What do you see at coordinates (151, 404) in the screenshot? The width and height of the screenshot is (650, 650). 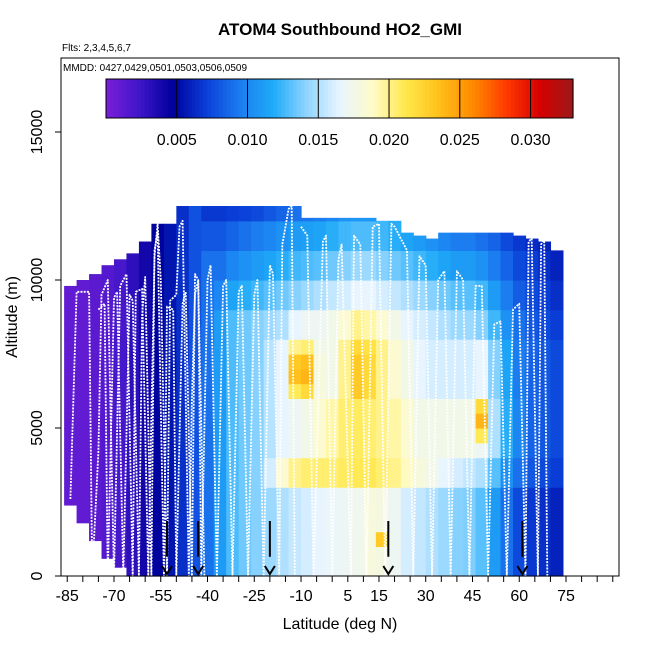 I see `flight-track-line` at bounding box center [151, 404].